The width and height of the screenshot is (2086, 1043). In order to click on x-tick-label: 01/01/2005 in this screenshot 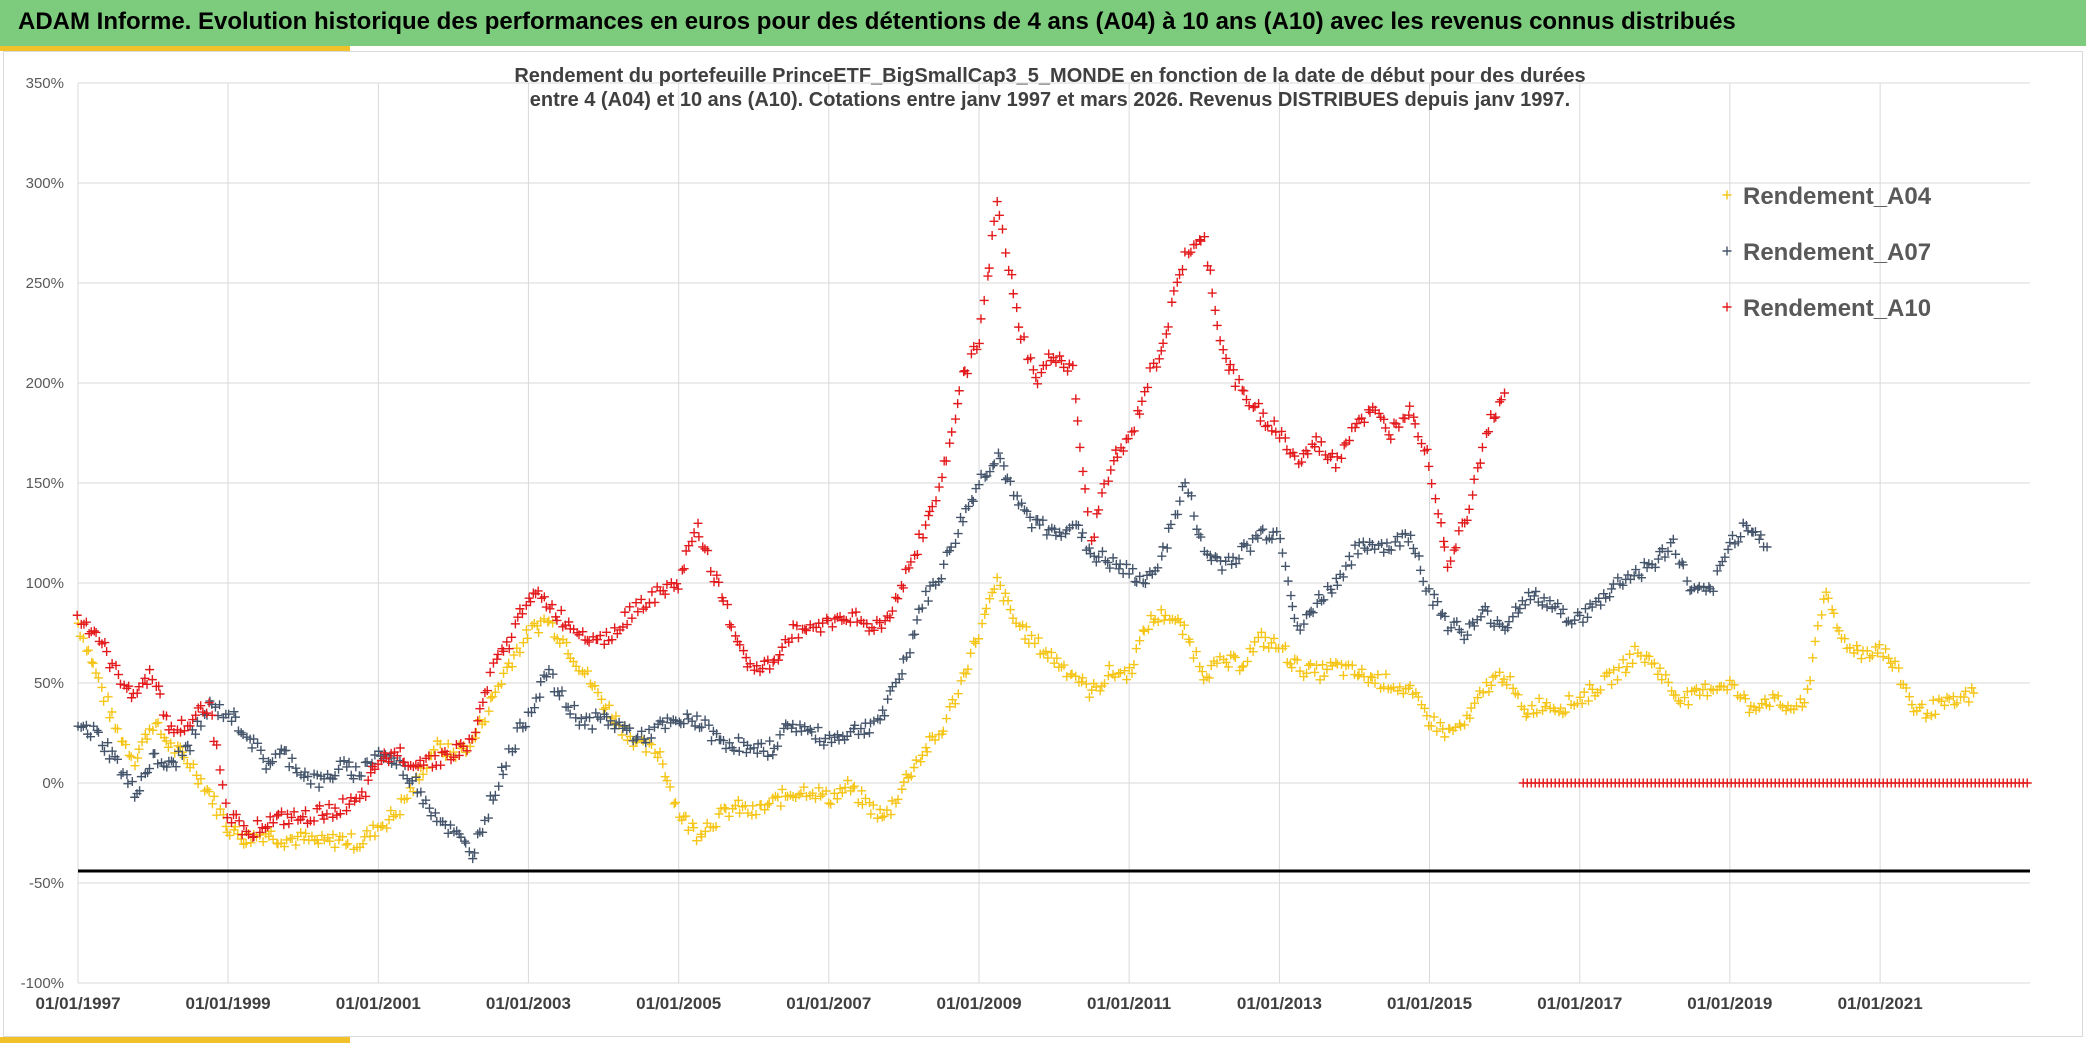, I will do `click(678, 1003)`.